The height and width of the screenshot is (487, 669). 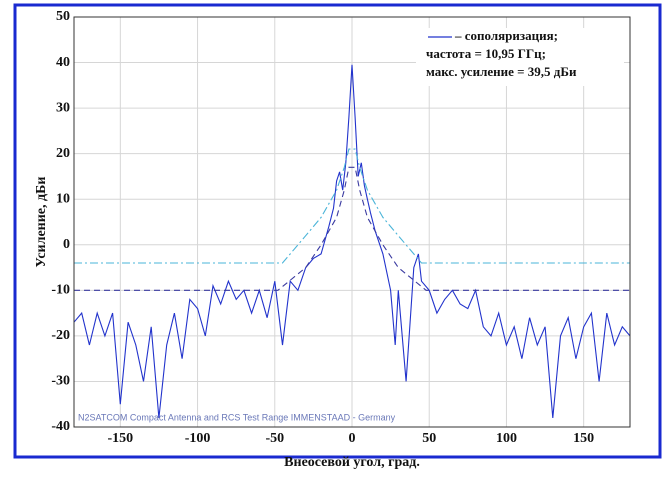 What do you see at coordinates (63, 62) in the screenshot?
I see `y-tick-label: 40` at bounding box center [63, 62].